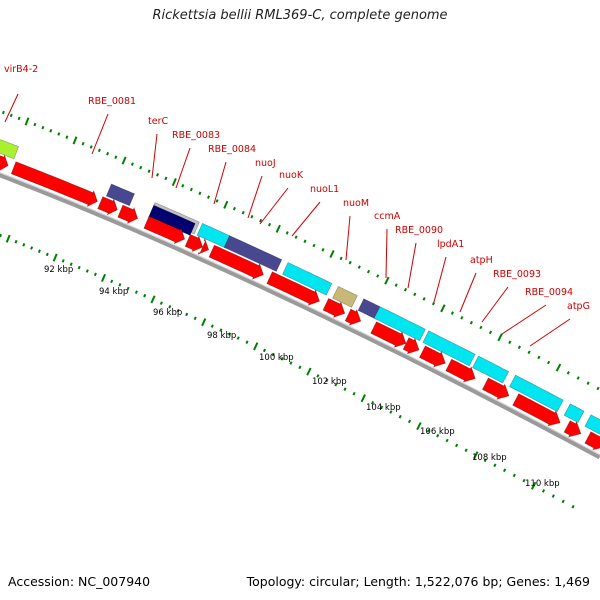 Image resolution: width=600 pixels, height=600 pixels. What do you see at coordinates (387, 216) in the screenshot?
I see `gene-label-ccma: ccmA` at bounding box center [387, 216].